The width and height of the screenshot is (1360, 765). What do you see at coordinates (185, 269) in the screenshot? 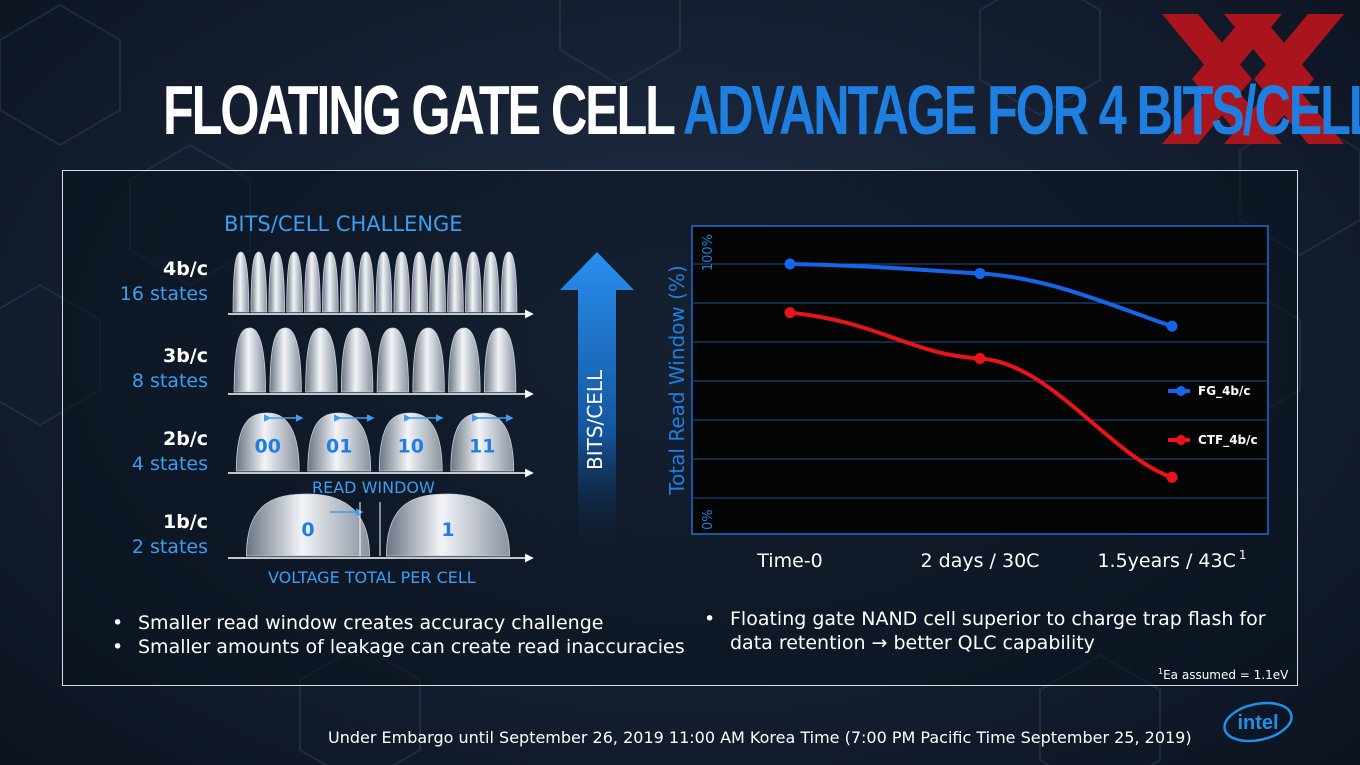
I see `level-4bc-label: 4b/c` at bounding box center [185, 269].